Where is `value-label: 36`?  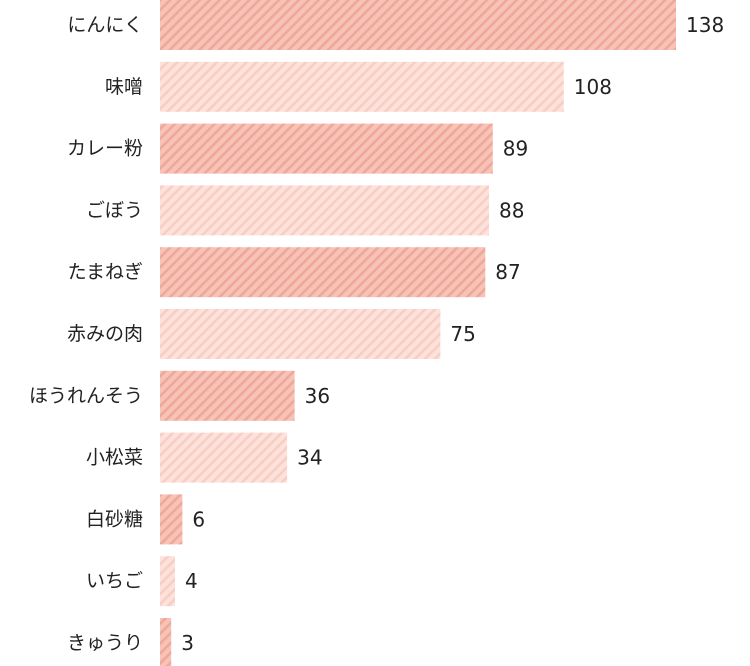 value-label: 36 is located at coordinates (317, 396).